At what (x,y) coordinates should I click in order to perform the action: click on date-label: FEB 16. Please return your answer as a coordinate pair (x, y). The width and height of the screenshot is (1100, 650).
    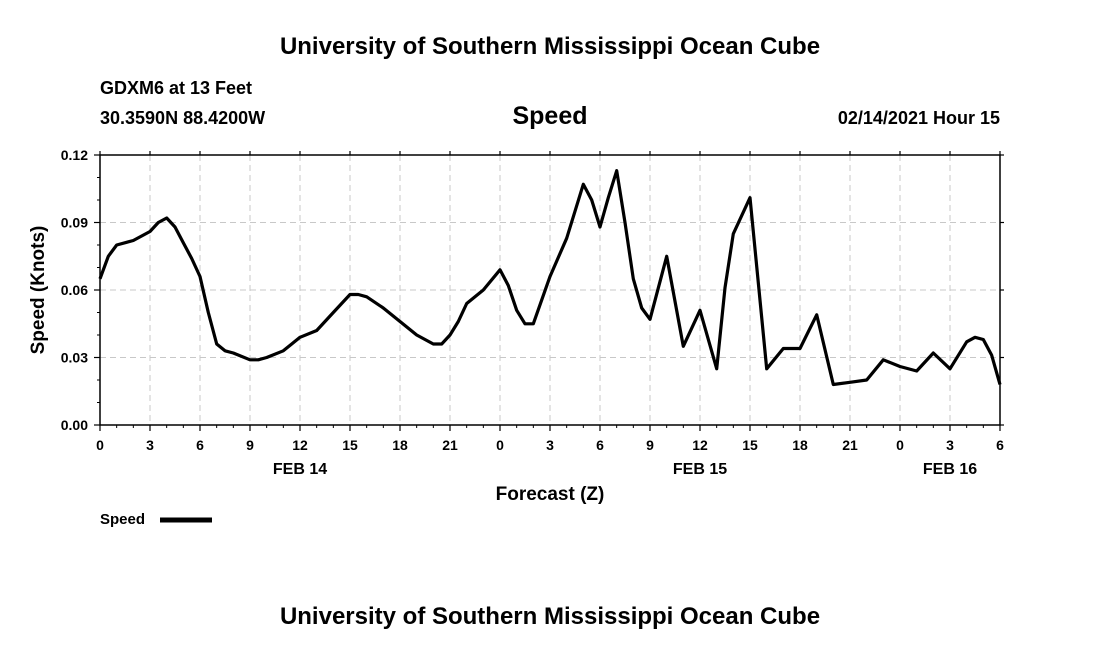
    Looking at the image, I should click on (950, 469).